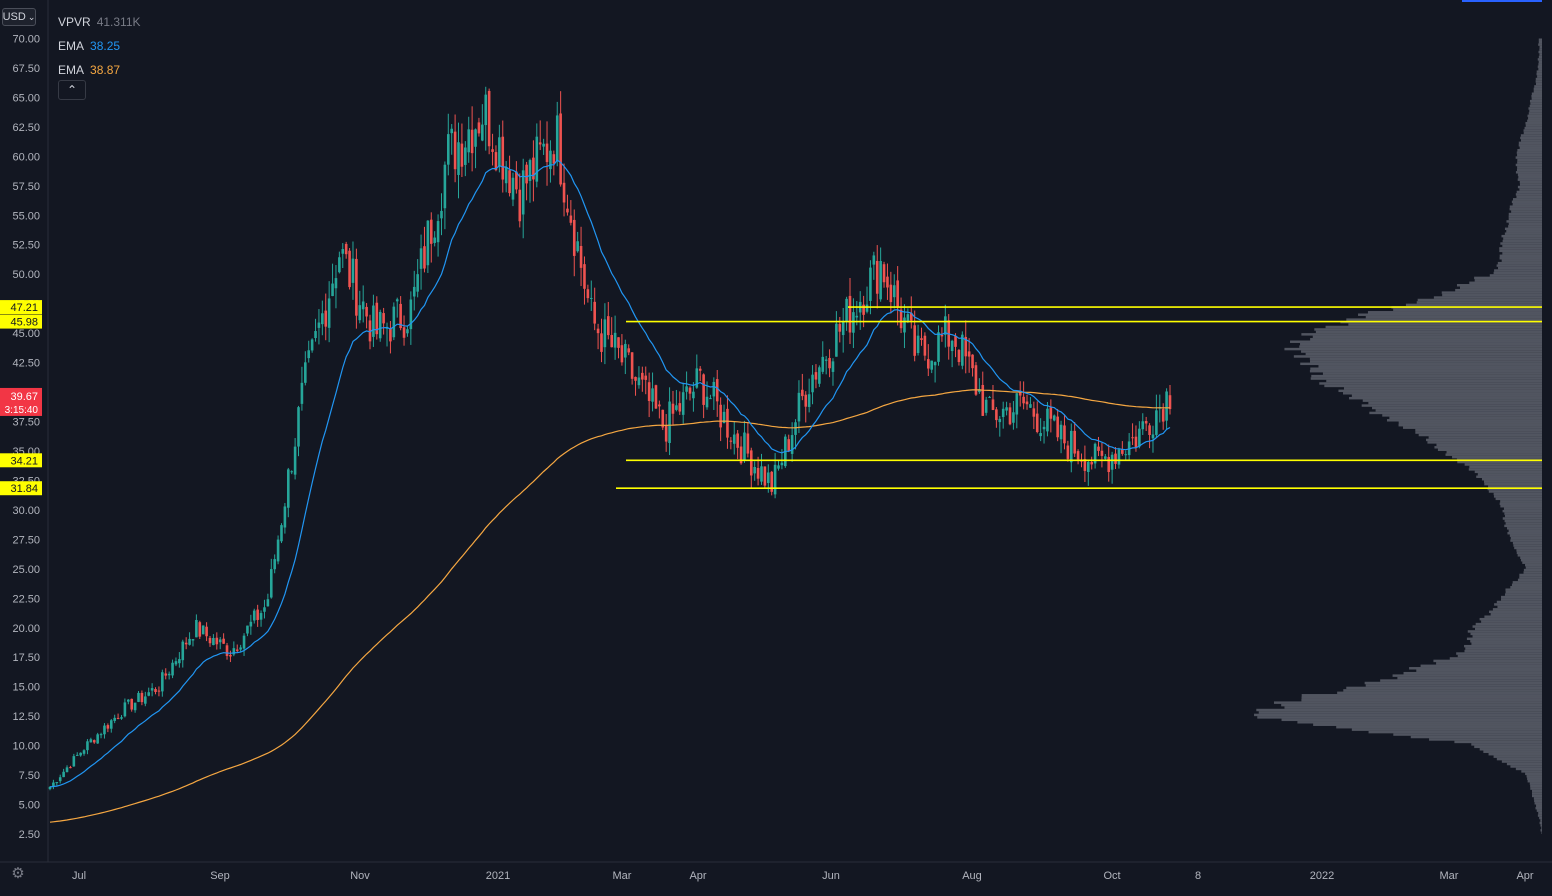  Describe the element at coordinates (72, 90) in the screenshot. I see `collapse-legend-button: ⌃` at that location.